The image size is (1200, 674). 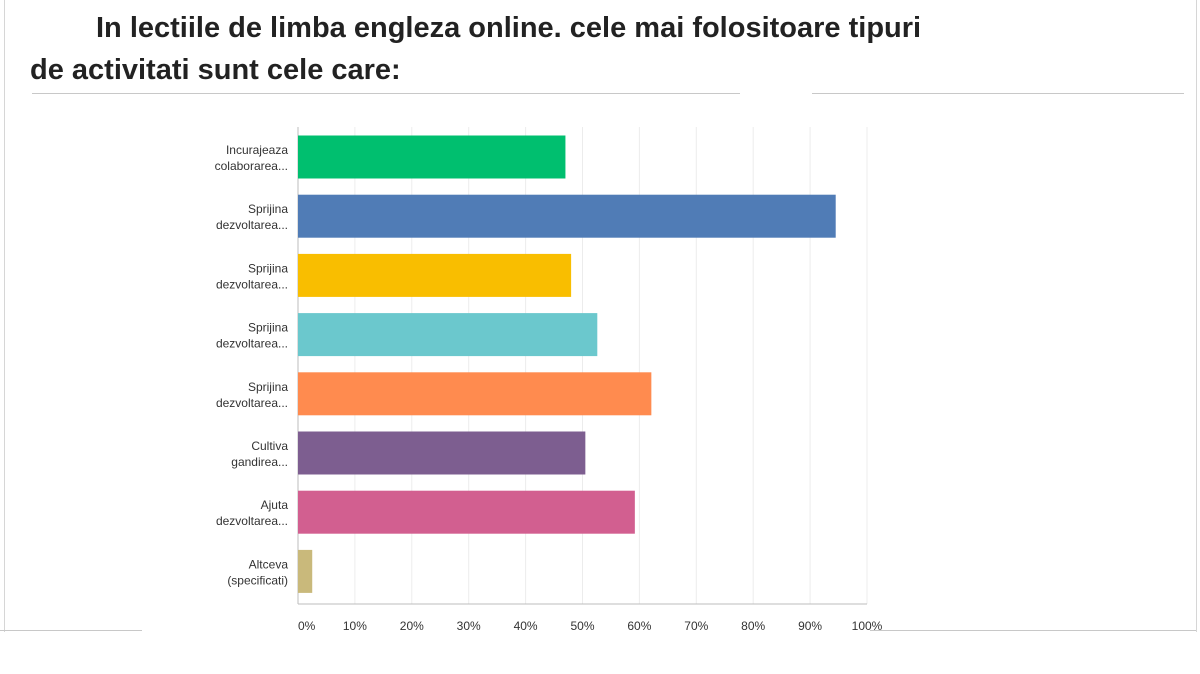 What do you see at coordinates (412, 626) in the screenshot?
I see `x-tick-label: 20%` at bounding box center [412, 626].